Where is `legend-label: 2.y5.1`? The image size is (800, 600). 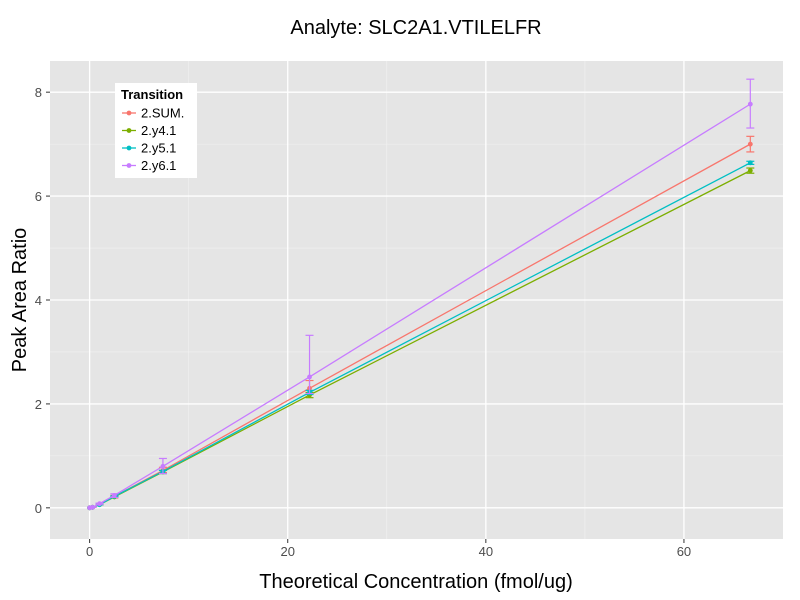 legend-label: 2.y5.1 is located at coordinates (158, 148).